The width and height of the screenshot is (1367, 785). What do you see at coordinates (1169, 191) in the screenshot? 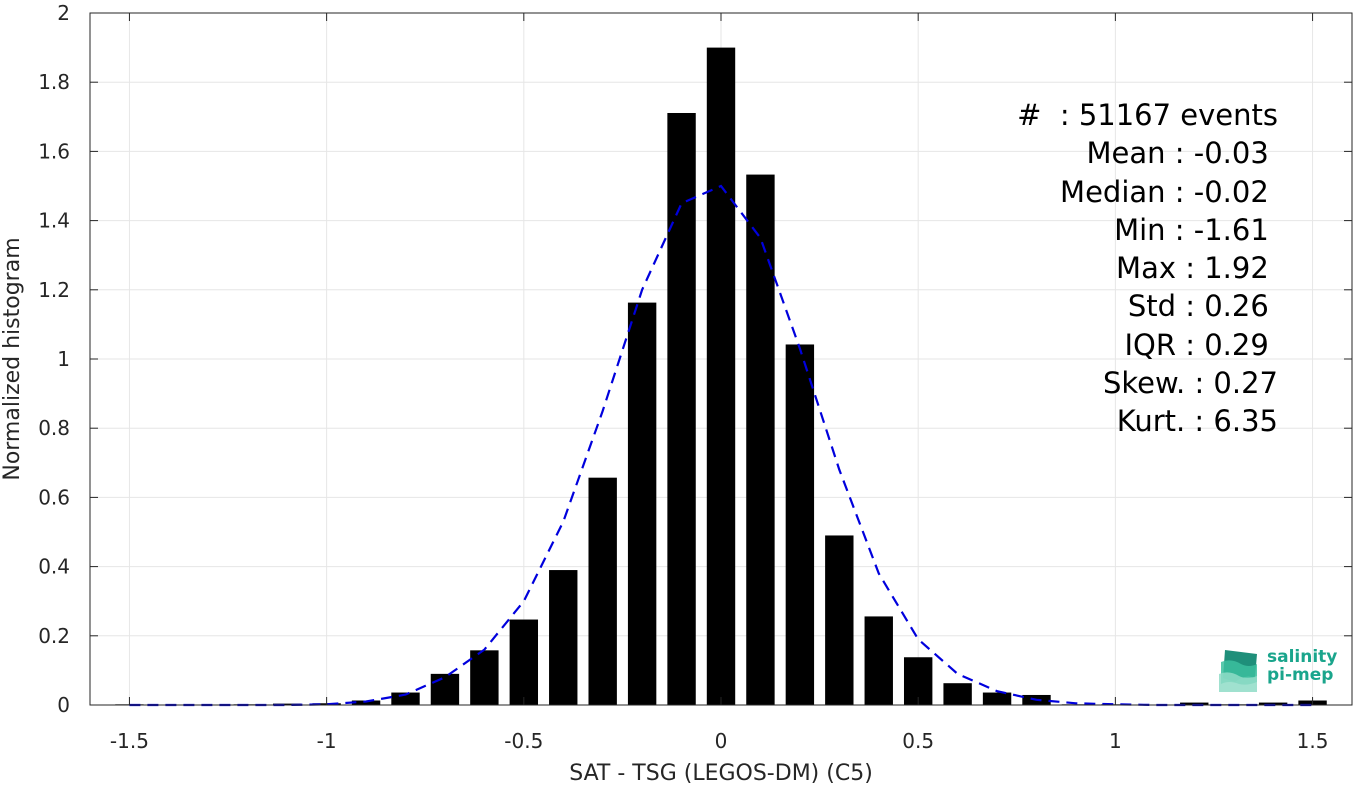
I see `stat-median: Median : -0.02` at bounding box center [1169, 191].